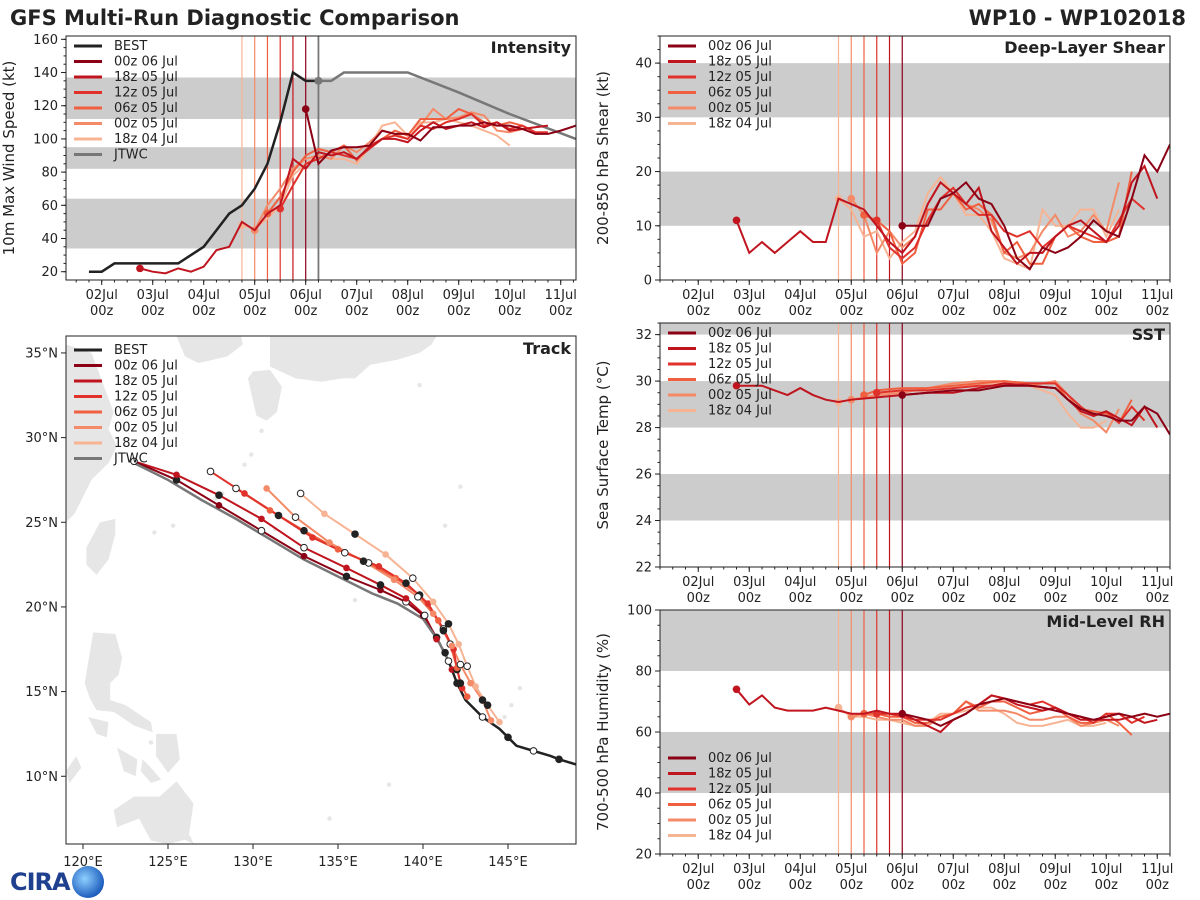 The height and width of the screenshot is (900, 1200). What do you see at coordinates (49, 206) in the screenshot?
I see `y-tick-label: 60` at bounding box center [49, 206].